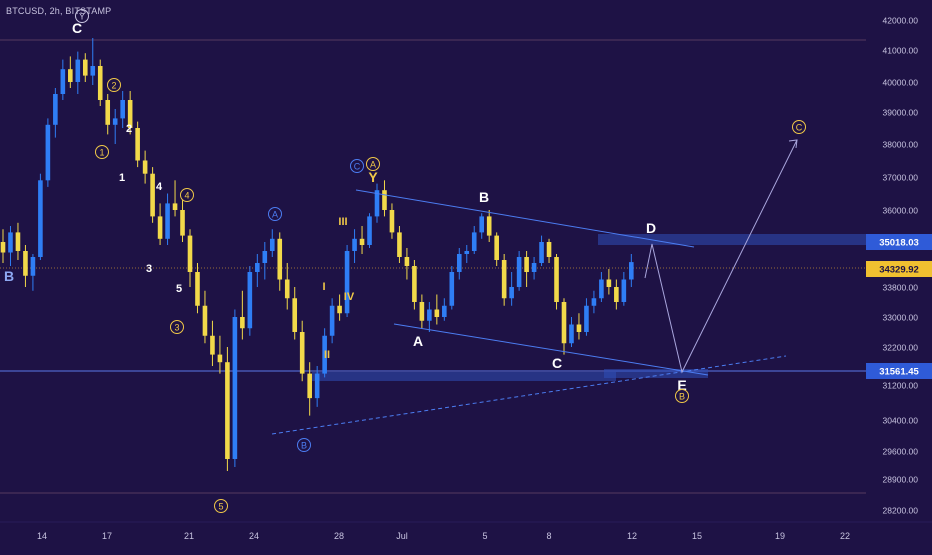  What do you see at coordinates (901, 211) in the screenshot?
I see `y-tick-label: 36000.00` at bounding box center [901, 211].